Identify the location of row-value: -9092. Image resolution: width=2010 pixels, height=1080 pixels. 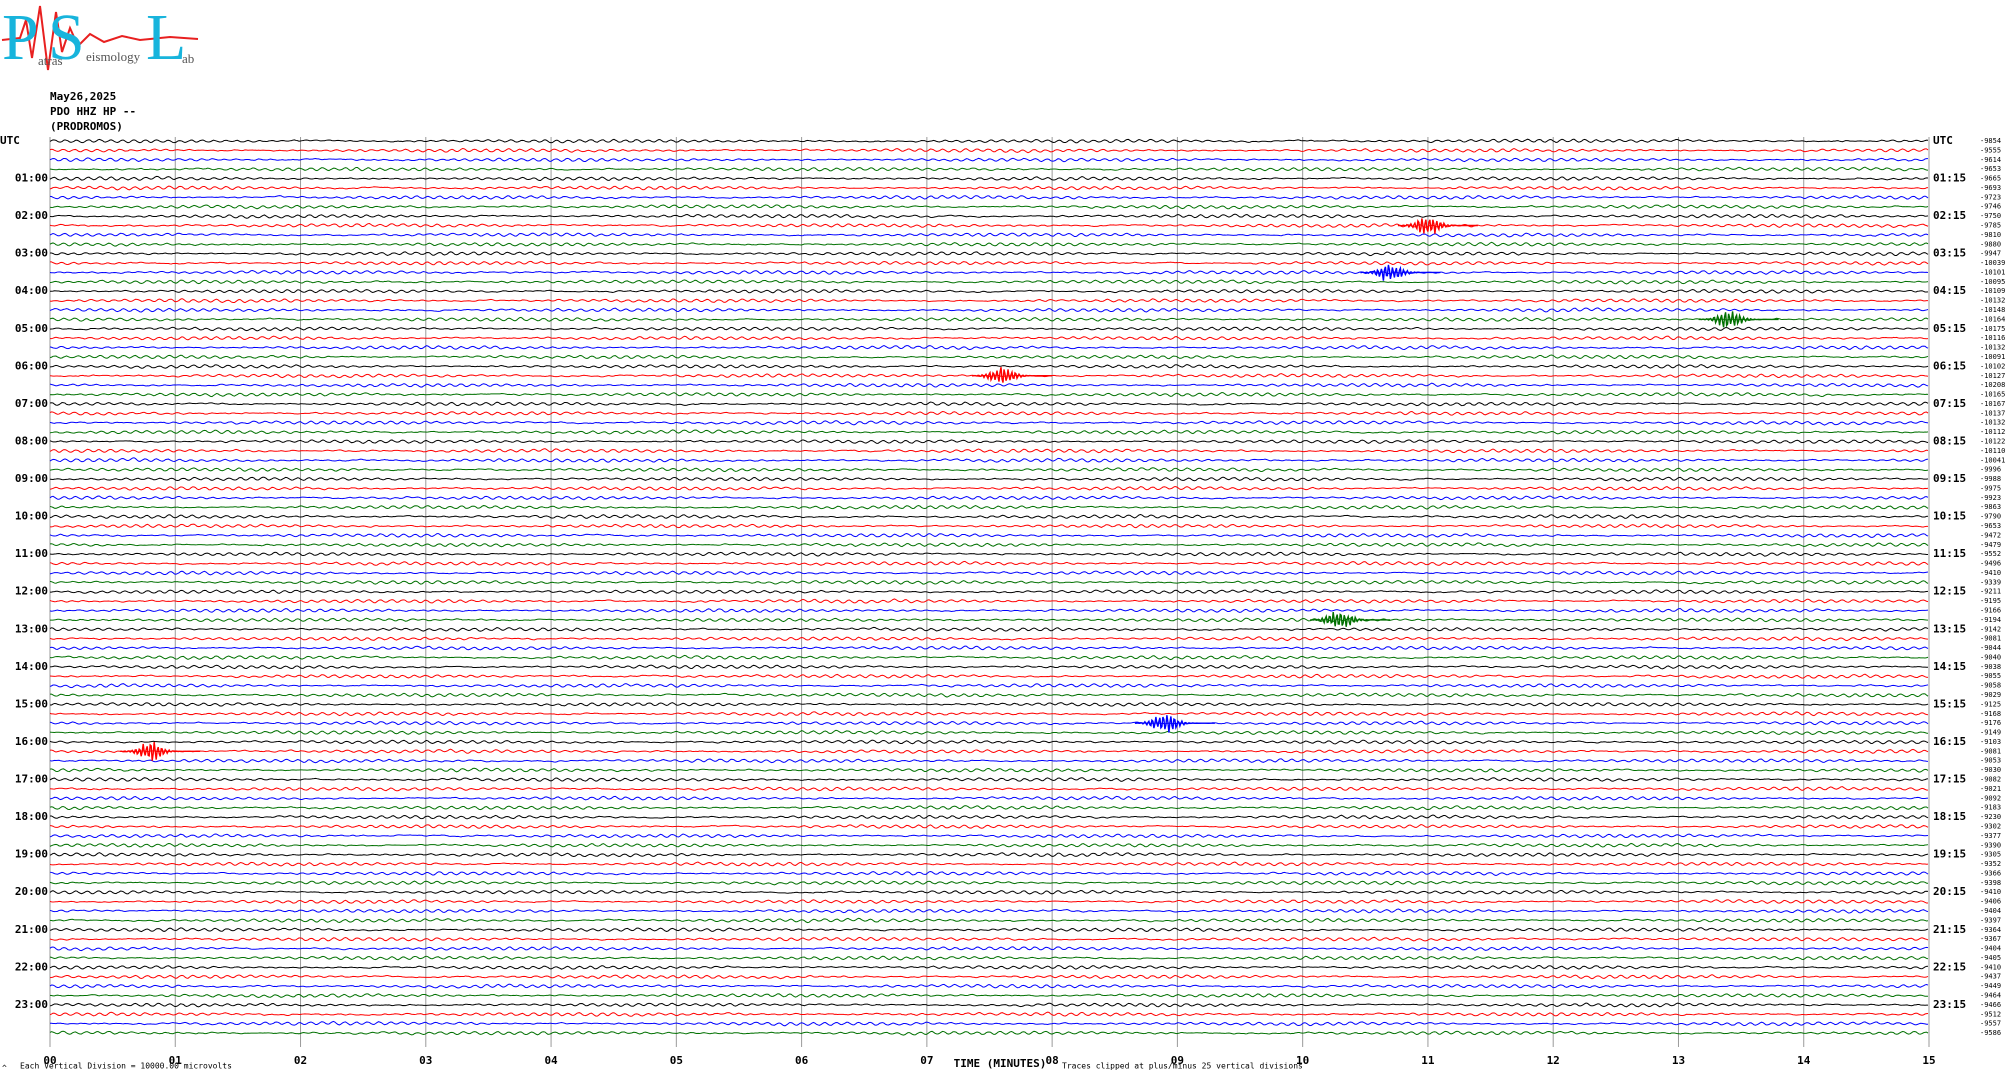
(1990, 798).